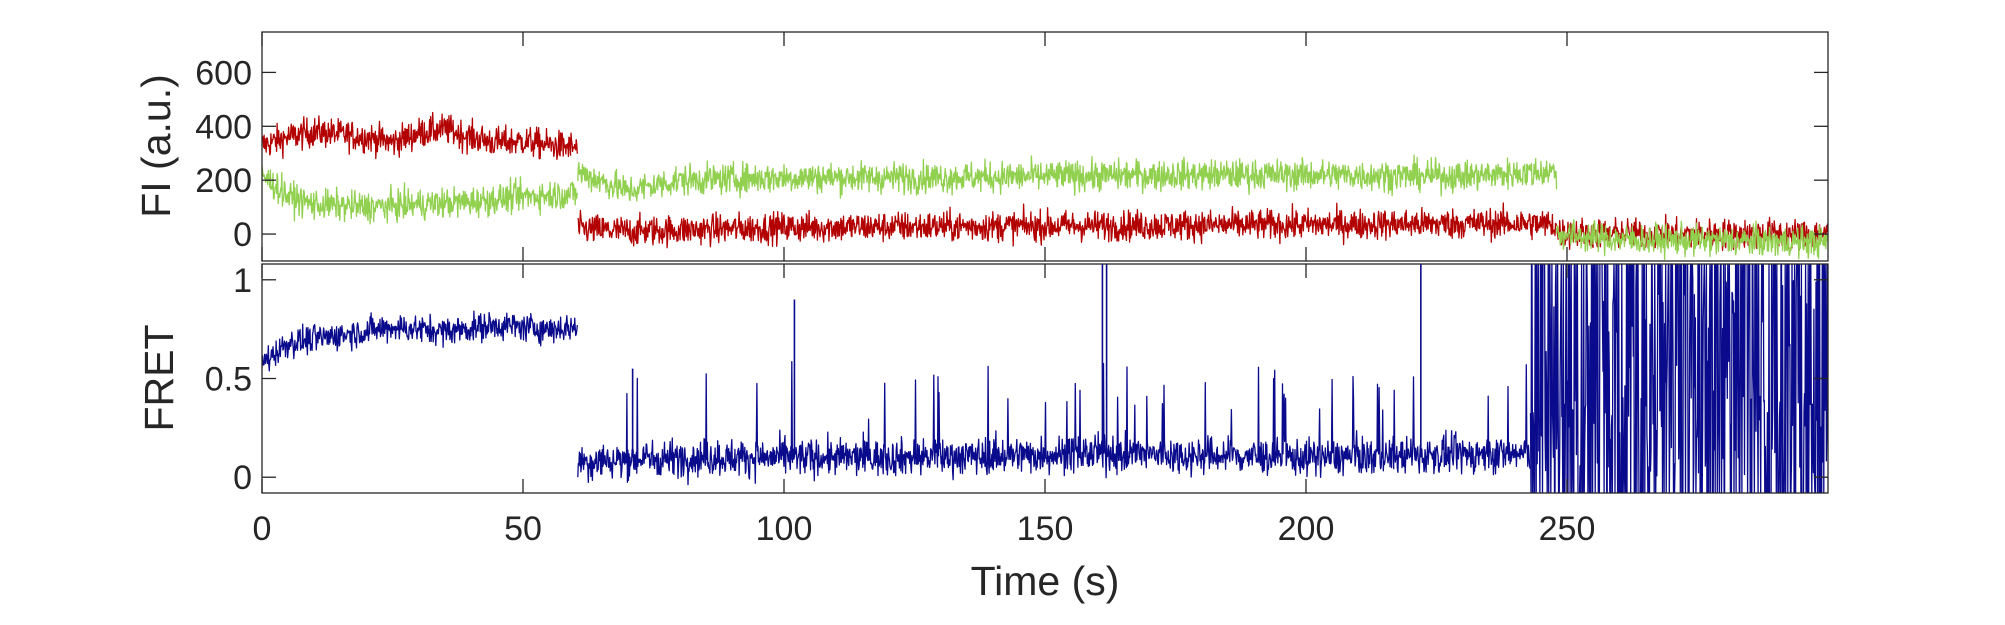  I want to click on x-tick-label: 150, so click(1045, 529).